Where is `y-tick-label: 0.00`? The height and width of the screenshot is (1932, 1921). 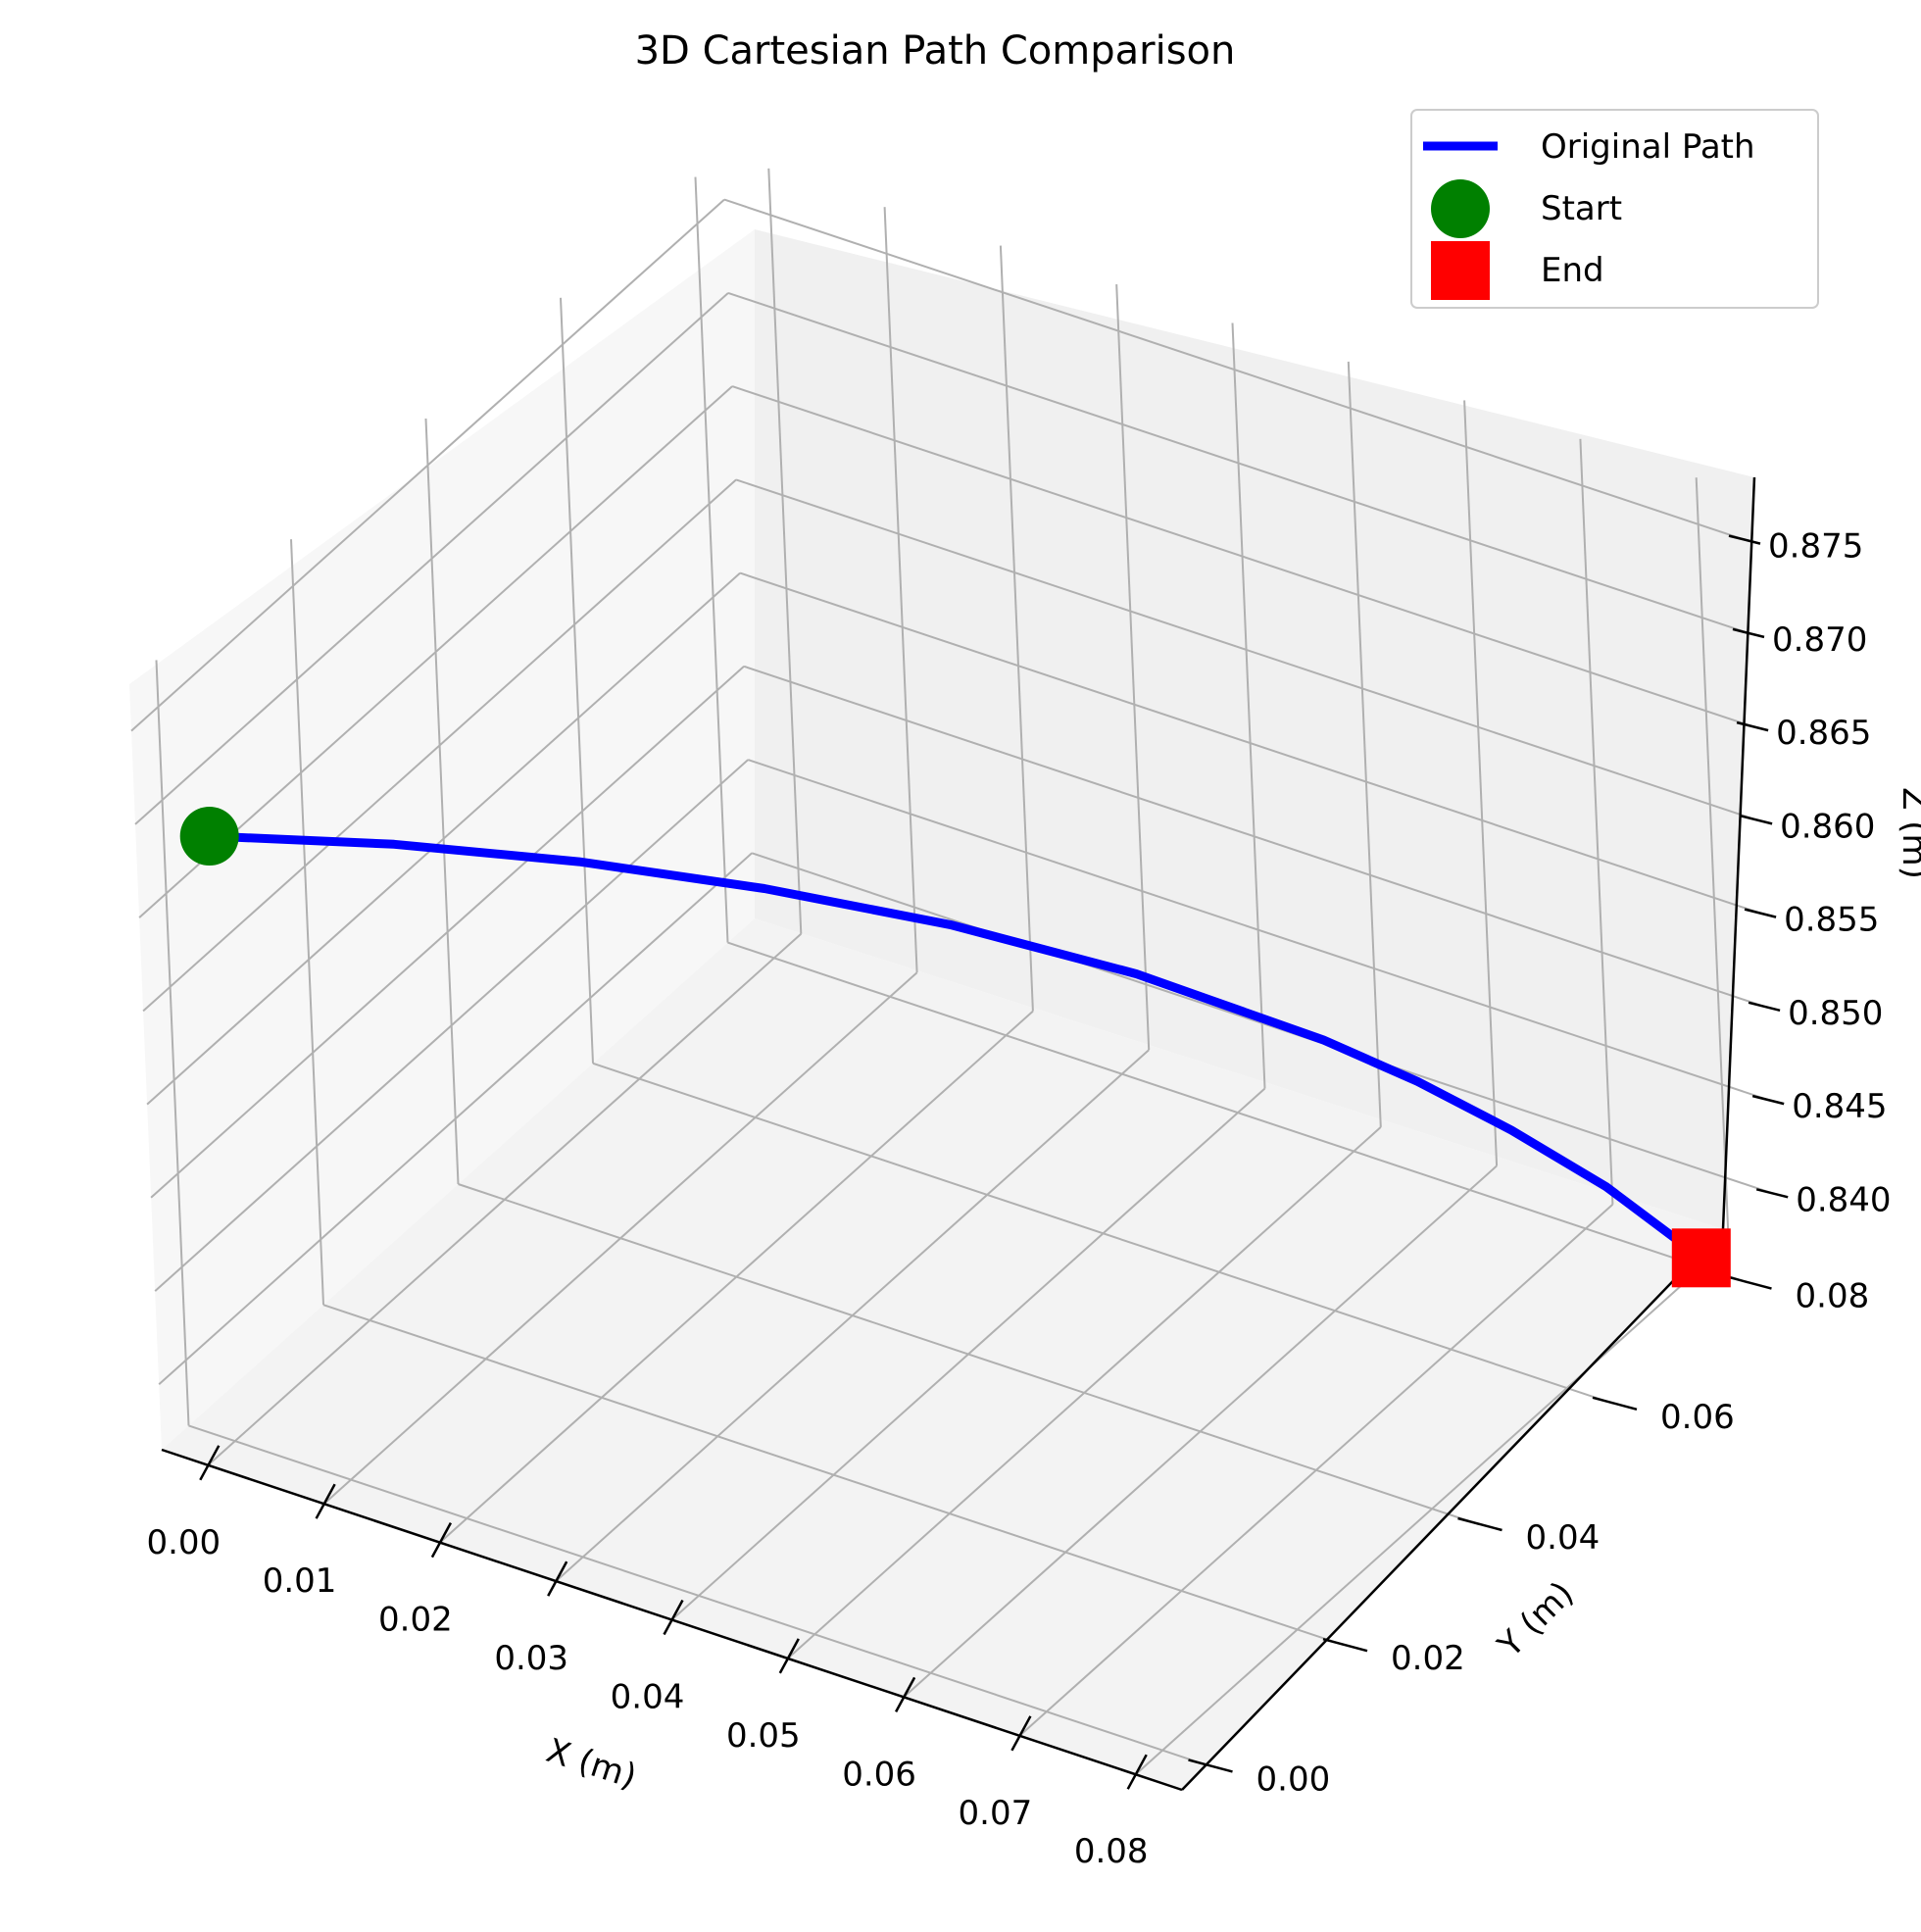
y-tick-label: 0.00 is located at coordinates (1294, 1779).